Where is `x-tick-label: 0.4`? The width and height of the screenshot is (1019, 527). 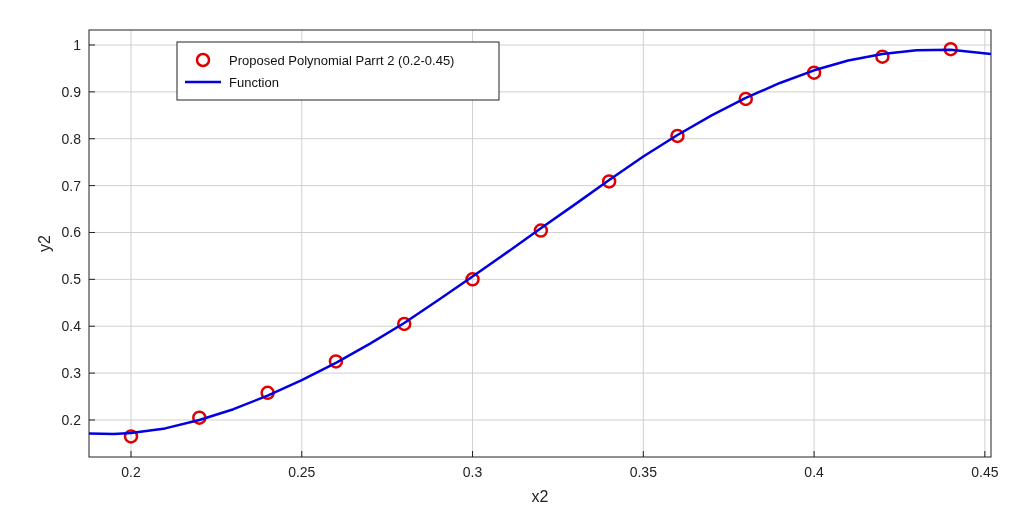 x-tick-label: 0.4 is located at coordinates (814, 472).